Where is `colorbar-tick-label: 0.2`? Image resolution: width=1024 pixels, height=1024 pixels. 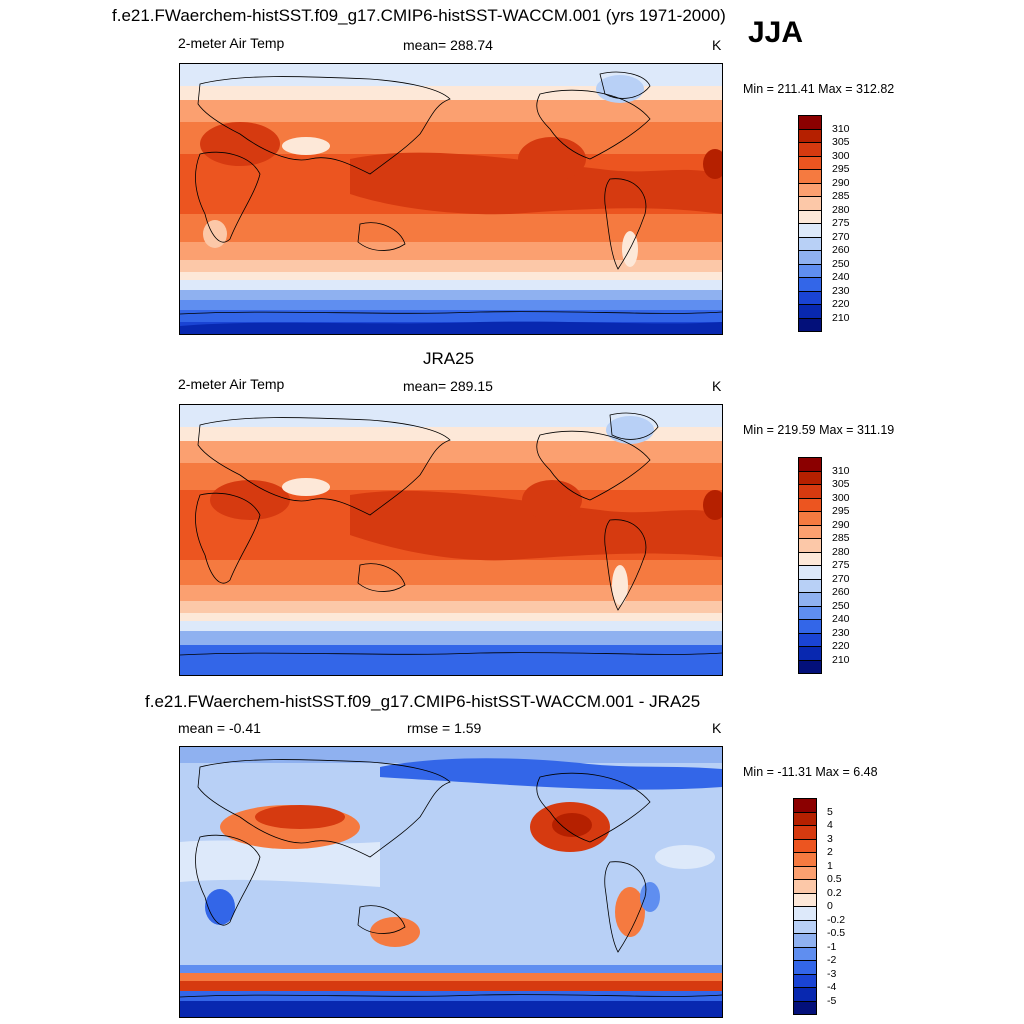
colorbar-tick-label: 0.2 is located at coordinates (834, 892).